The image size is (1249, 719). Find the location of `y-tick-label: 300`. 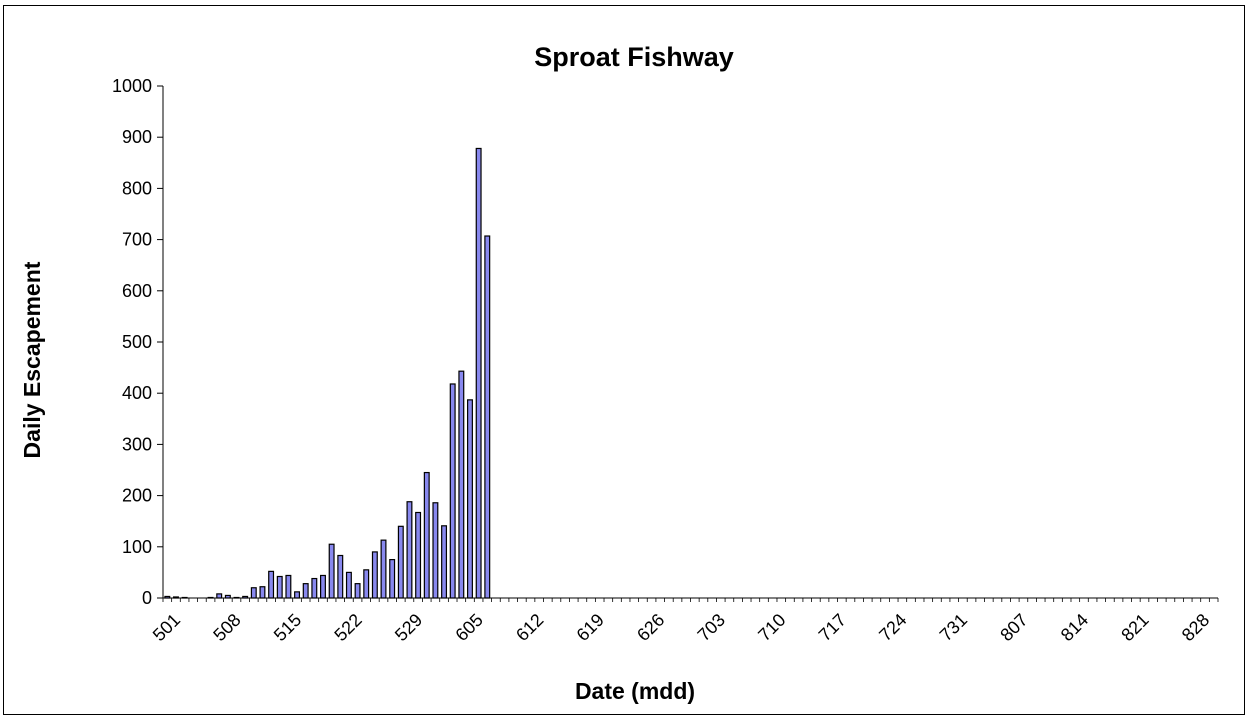

y-tick-label: 300 is located at coordinates (137, 444).